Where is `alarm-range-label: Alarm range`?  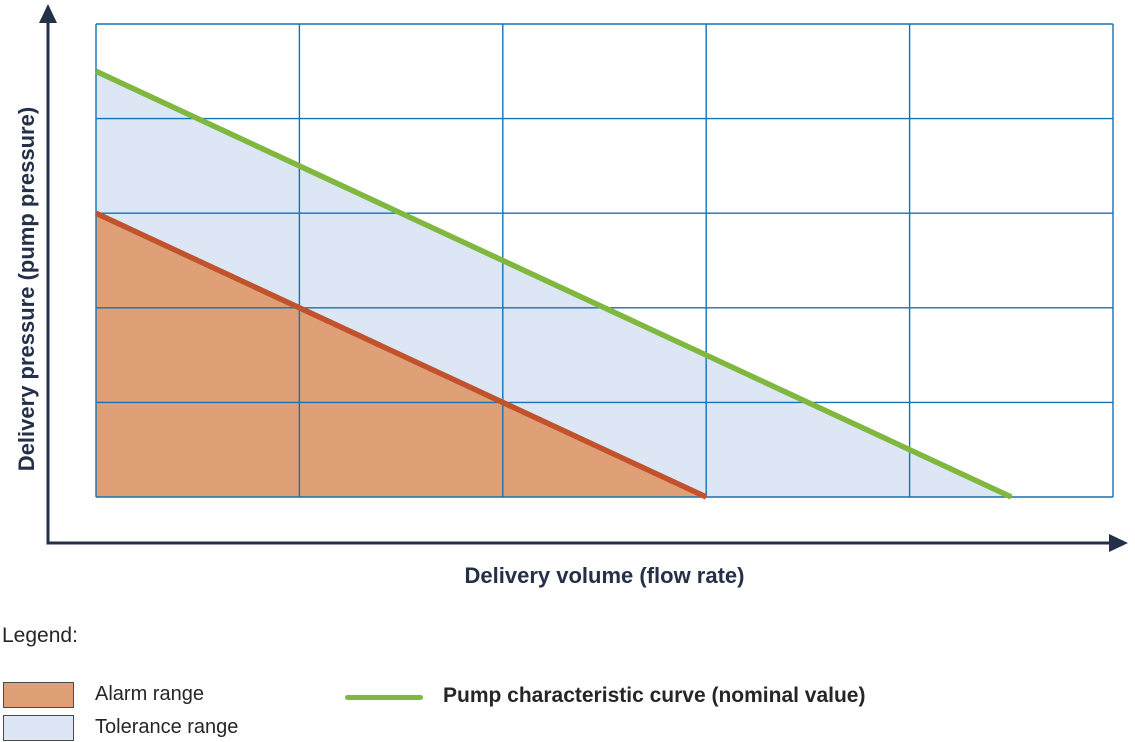
alarm-range-label: Alarm range is located at coordinates (149, 694).